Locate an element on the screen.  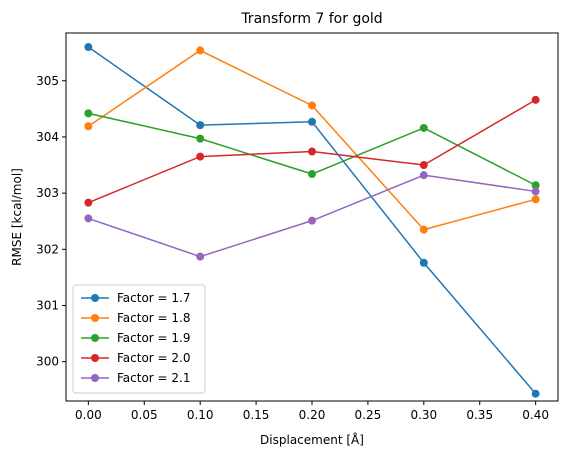
legend-item: Factor = 1.7 is located at coordinates (136, 298).